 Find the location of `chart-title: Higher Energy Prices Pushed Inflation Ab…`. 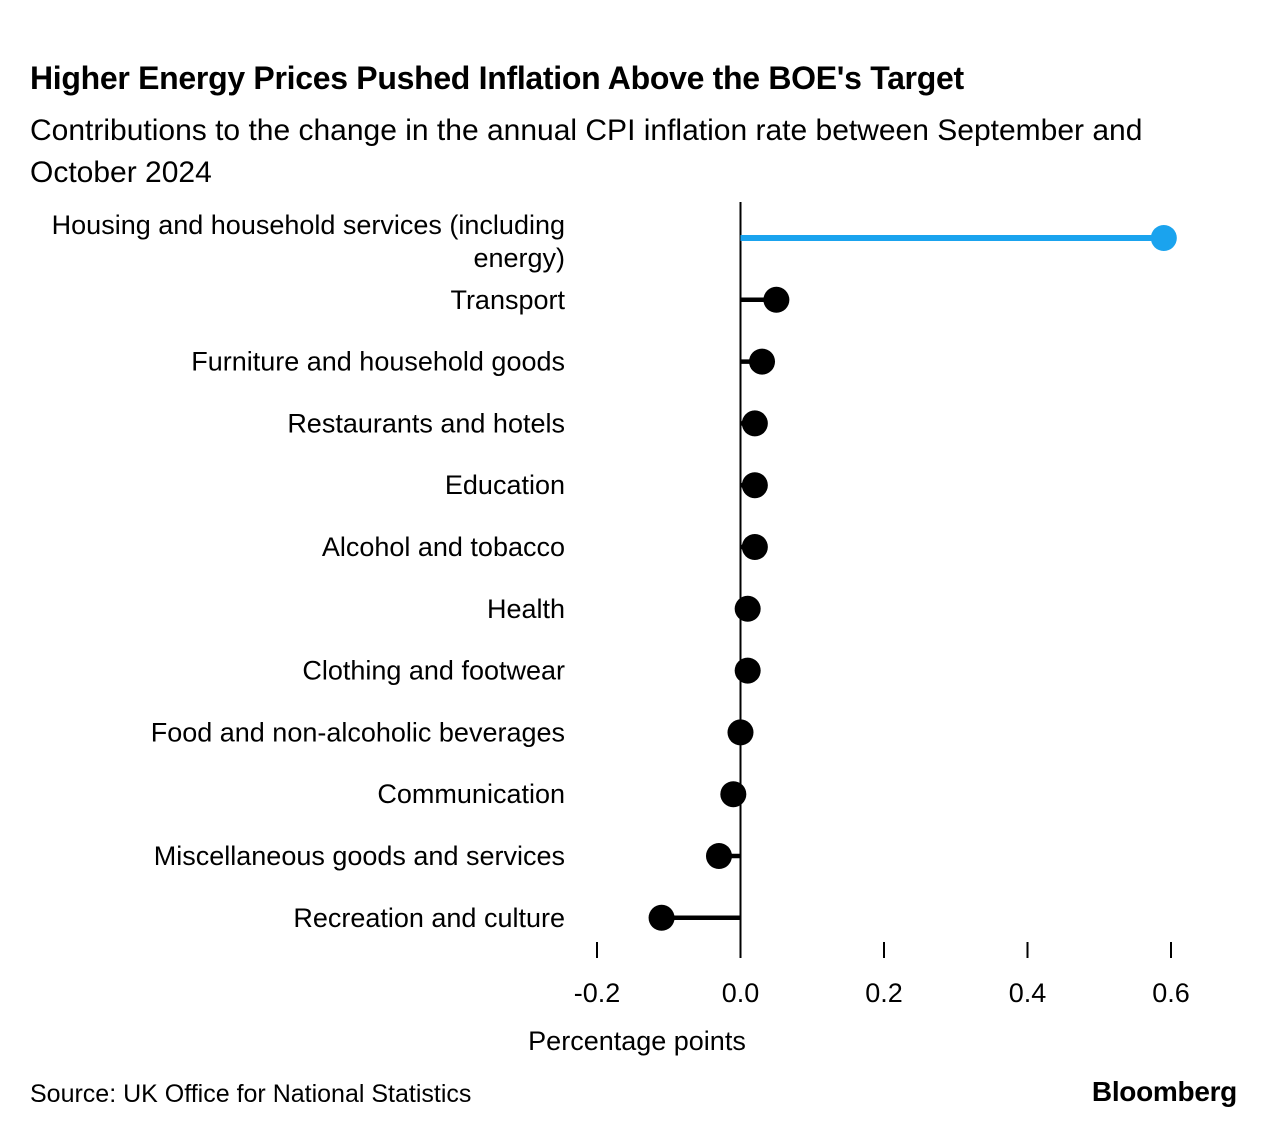

chart-title: Higher Energy Prices Pushed Inflation Ab… is located at coordinates (497, 78).